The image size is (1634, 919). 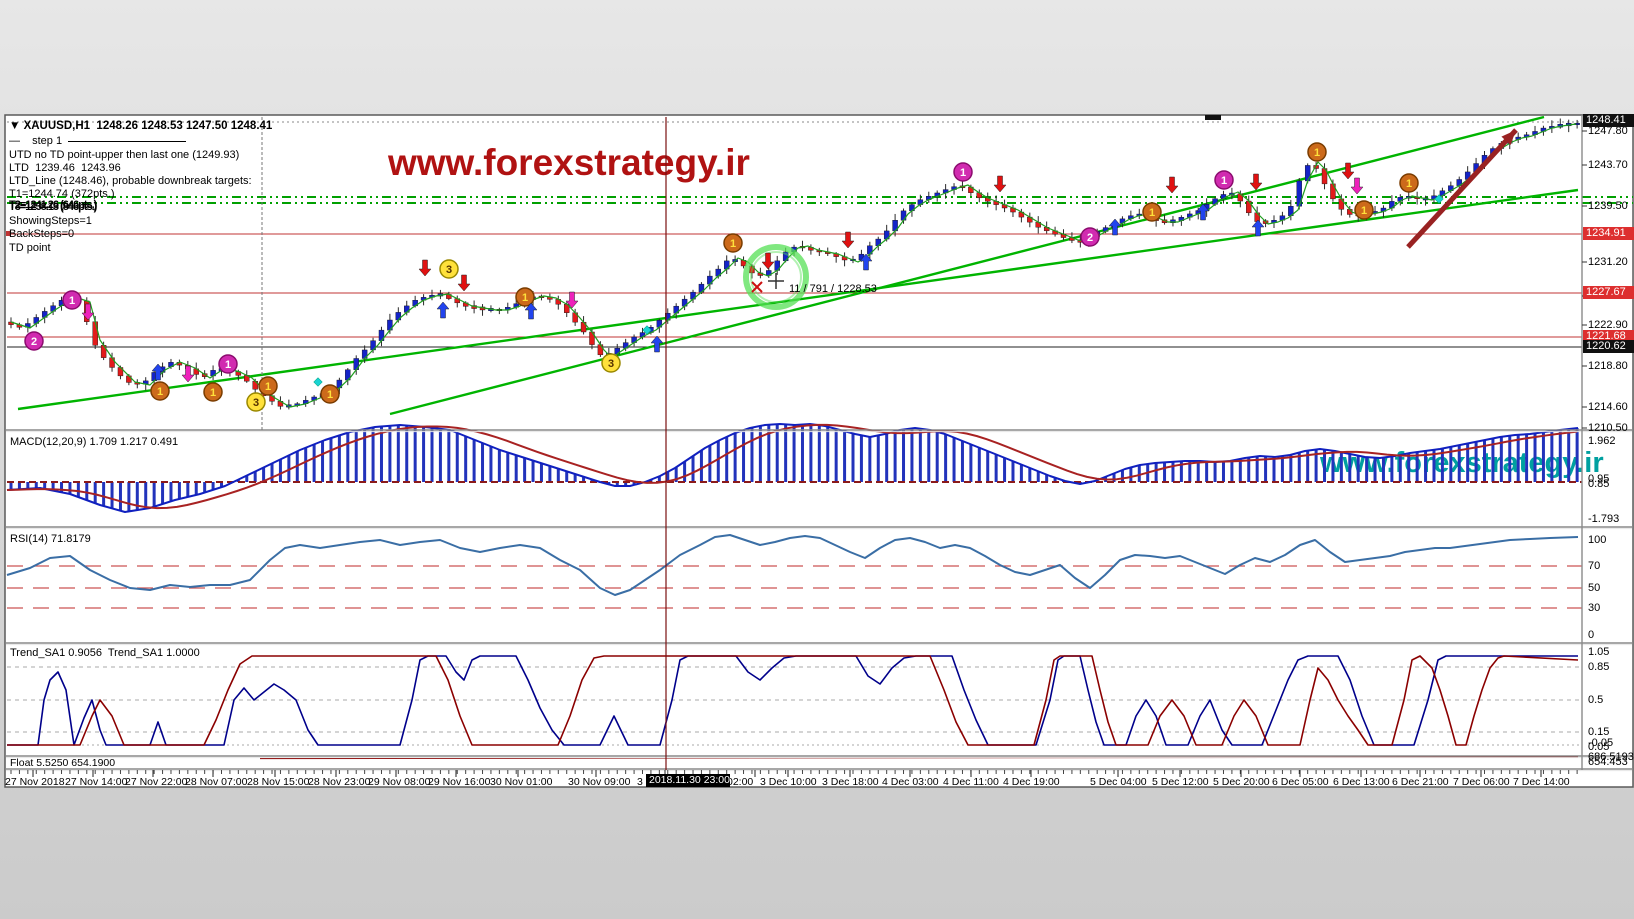 I want to click on info-line-t1: T1=1244.74 (372pts.), so click(x=62, y=194).